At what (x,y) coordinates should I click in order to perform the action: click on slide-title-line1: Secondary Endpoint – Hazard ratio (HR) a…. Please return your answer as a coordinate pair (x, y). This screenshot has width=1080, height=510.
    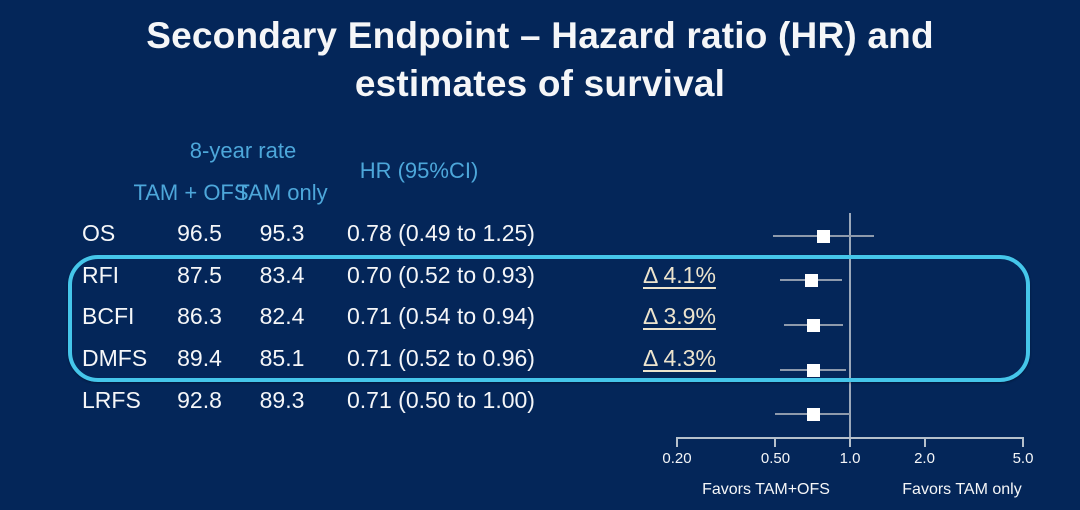
    Looking at the image, I should click on (540, 35).